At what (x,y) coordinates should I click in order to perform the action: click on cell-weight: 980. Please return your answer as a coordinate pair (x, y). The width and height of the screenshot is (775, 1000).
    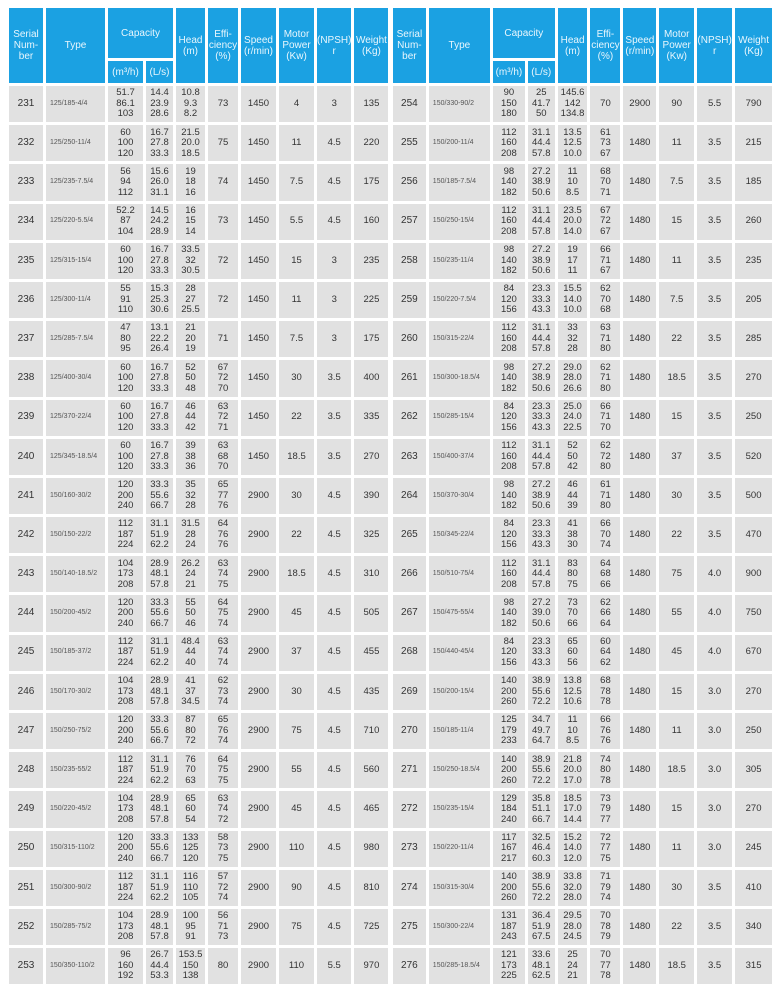
    Looking at the image, I should click on (371, 848).